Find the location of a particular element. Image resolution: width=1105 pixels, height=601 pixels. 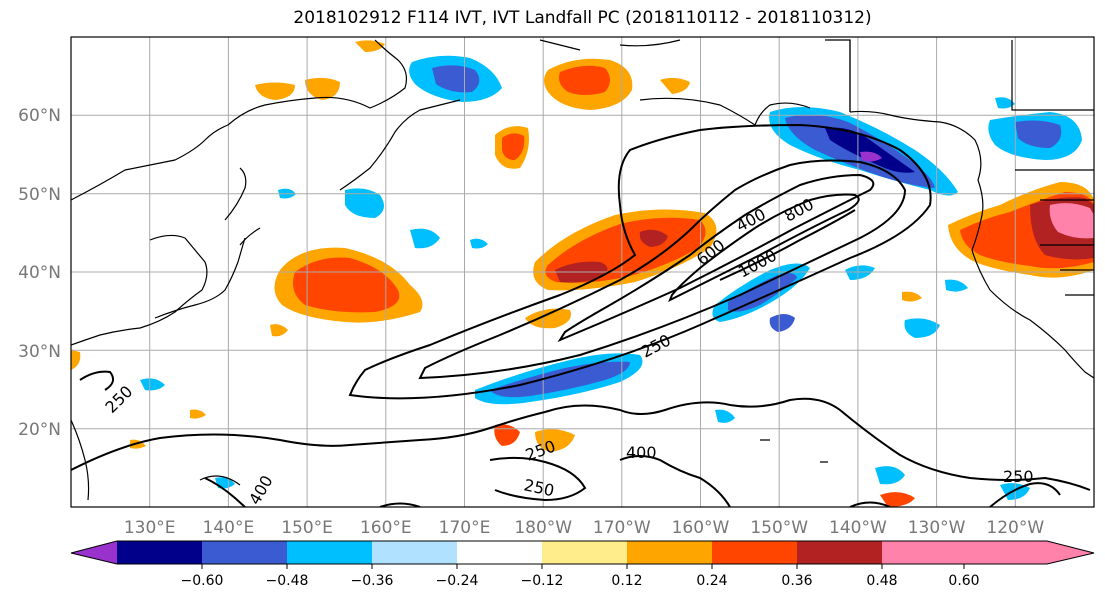

lat-tick-label: 40°N is located at coordinates (39, 273).